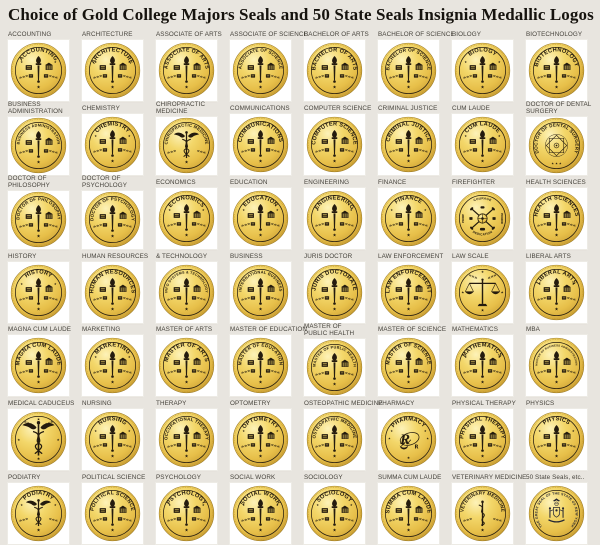  I want to click on seal-tile: MARKETING ★ ★»»» ««« ★, so click(112, 366).